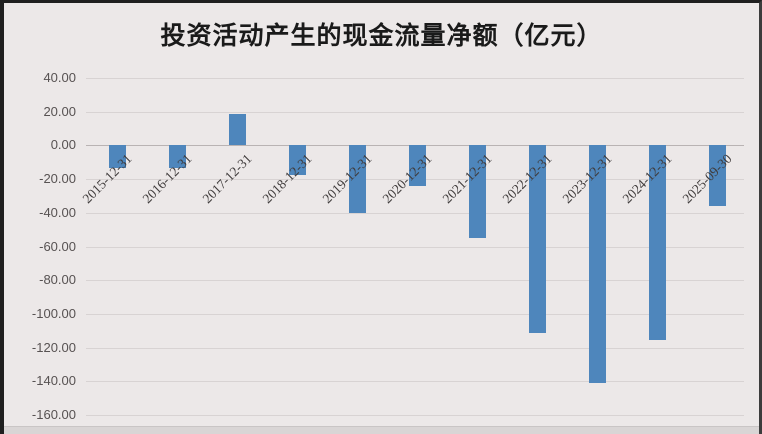 This screenshot has width=762, height=434. Describe the element at coordinates (53, 313) in the screenshot. I see `y-axis-tick-label: -100.00` at that location.